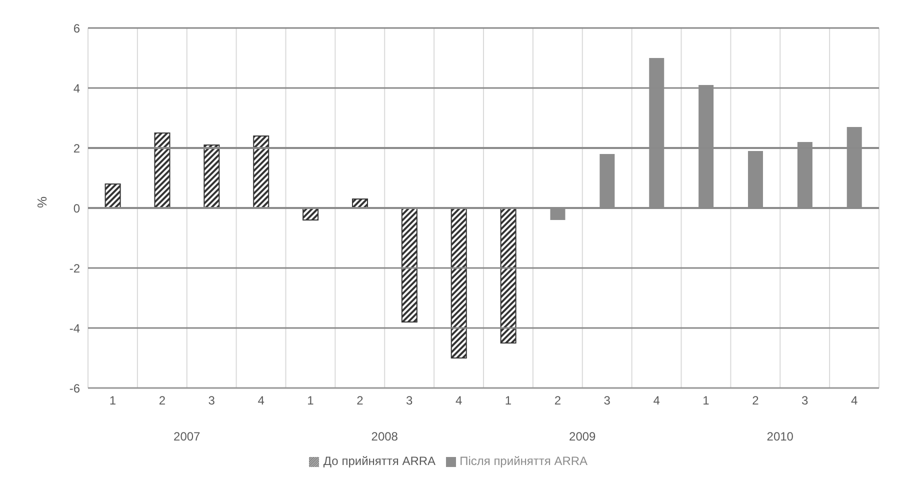 This screenshot has width=901, height=489. I want to click on text: 2010, so click(780, 437).